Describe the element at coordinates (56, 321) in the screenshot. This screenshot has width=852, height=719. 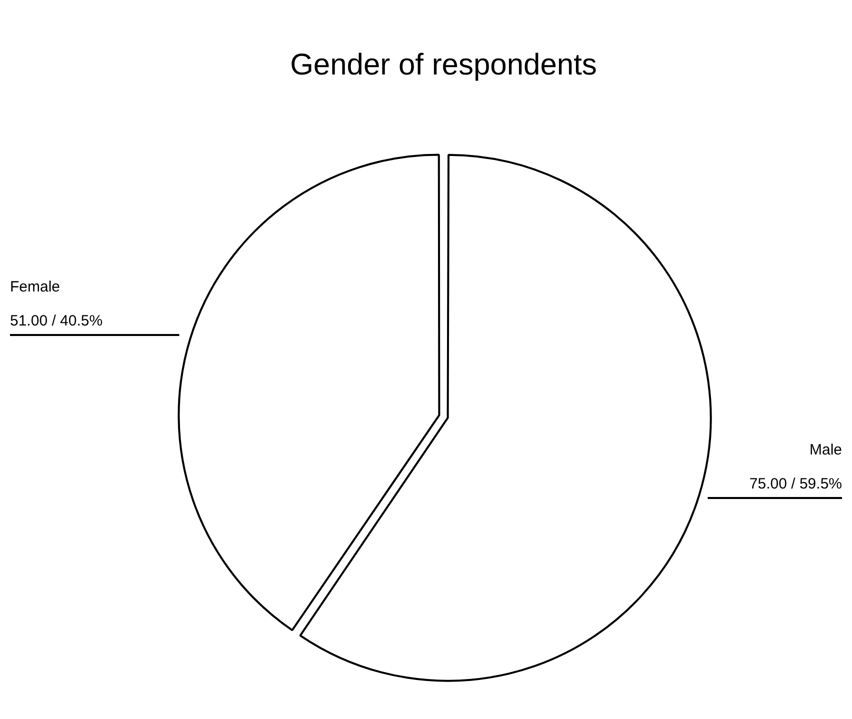
I see `data-label: 51.00 / 40.5%` at that location.